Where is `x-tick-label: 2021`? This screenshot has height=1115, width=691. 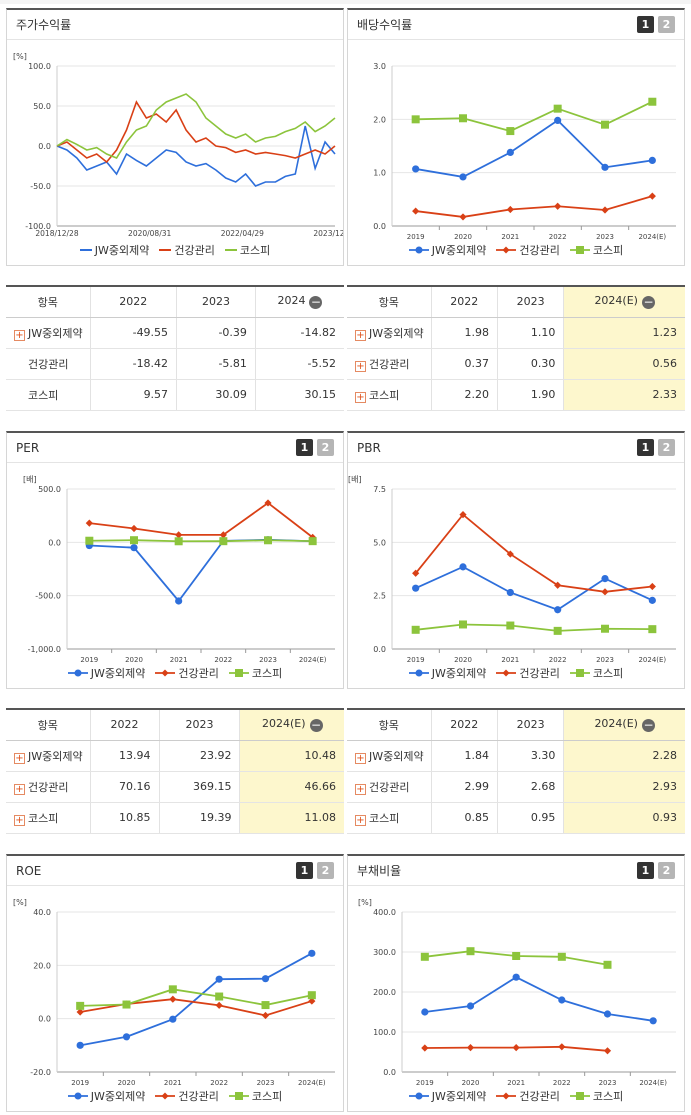 x-tick-label: 2021 is located at coordinates (510, 659).